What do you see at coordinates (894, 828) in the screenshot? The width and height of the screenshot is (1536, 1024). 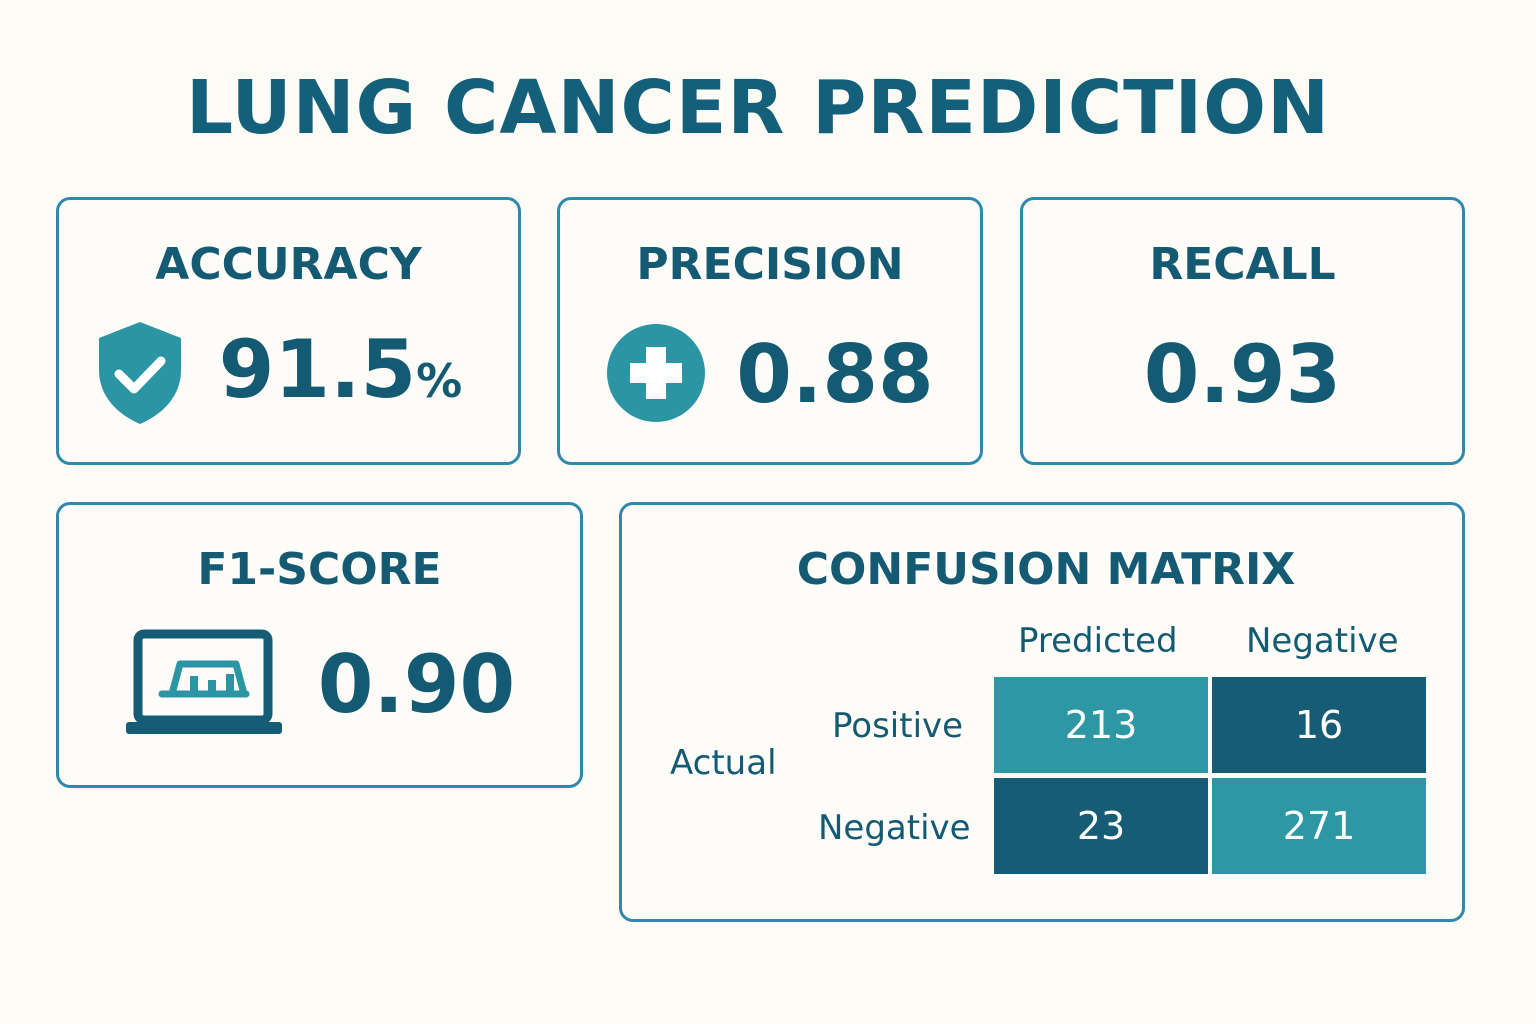 I see `row-label-negative: Negative` at bounding box center [894, 828].